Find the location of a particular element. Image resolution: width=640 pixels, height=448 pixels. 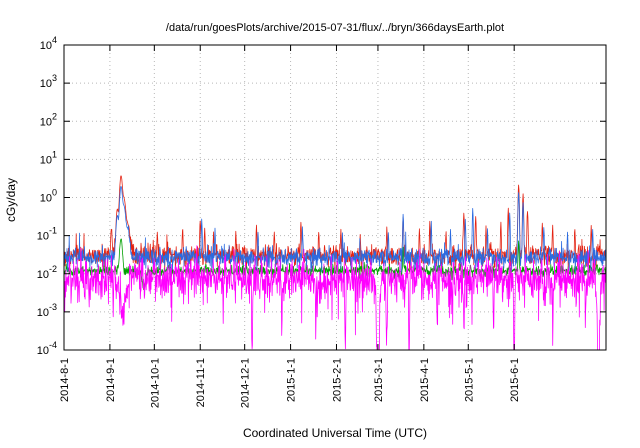

x-tick-label: 2015-1-1 is located at coordinates (292, 380).